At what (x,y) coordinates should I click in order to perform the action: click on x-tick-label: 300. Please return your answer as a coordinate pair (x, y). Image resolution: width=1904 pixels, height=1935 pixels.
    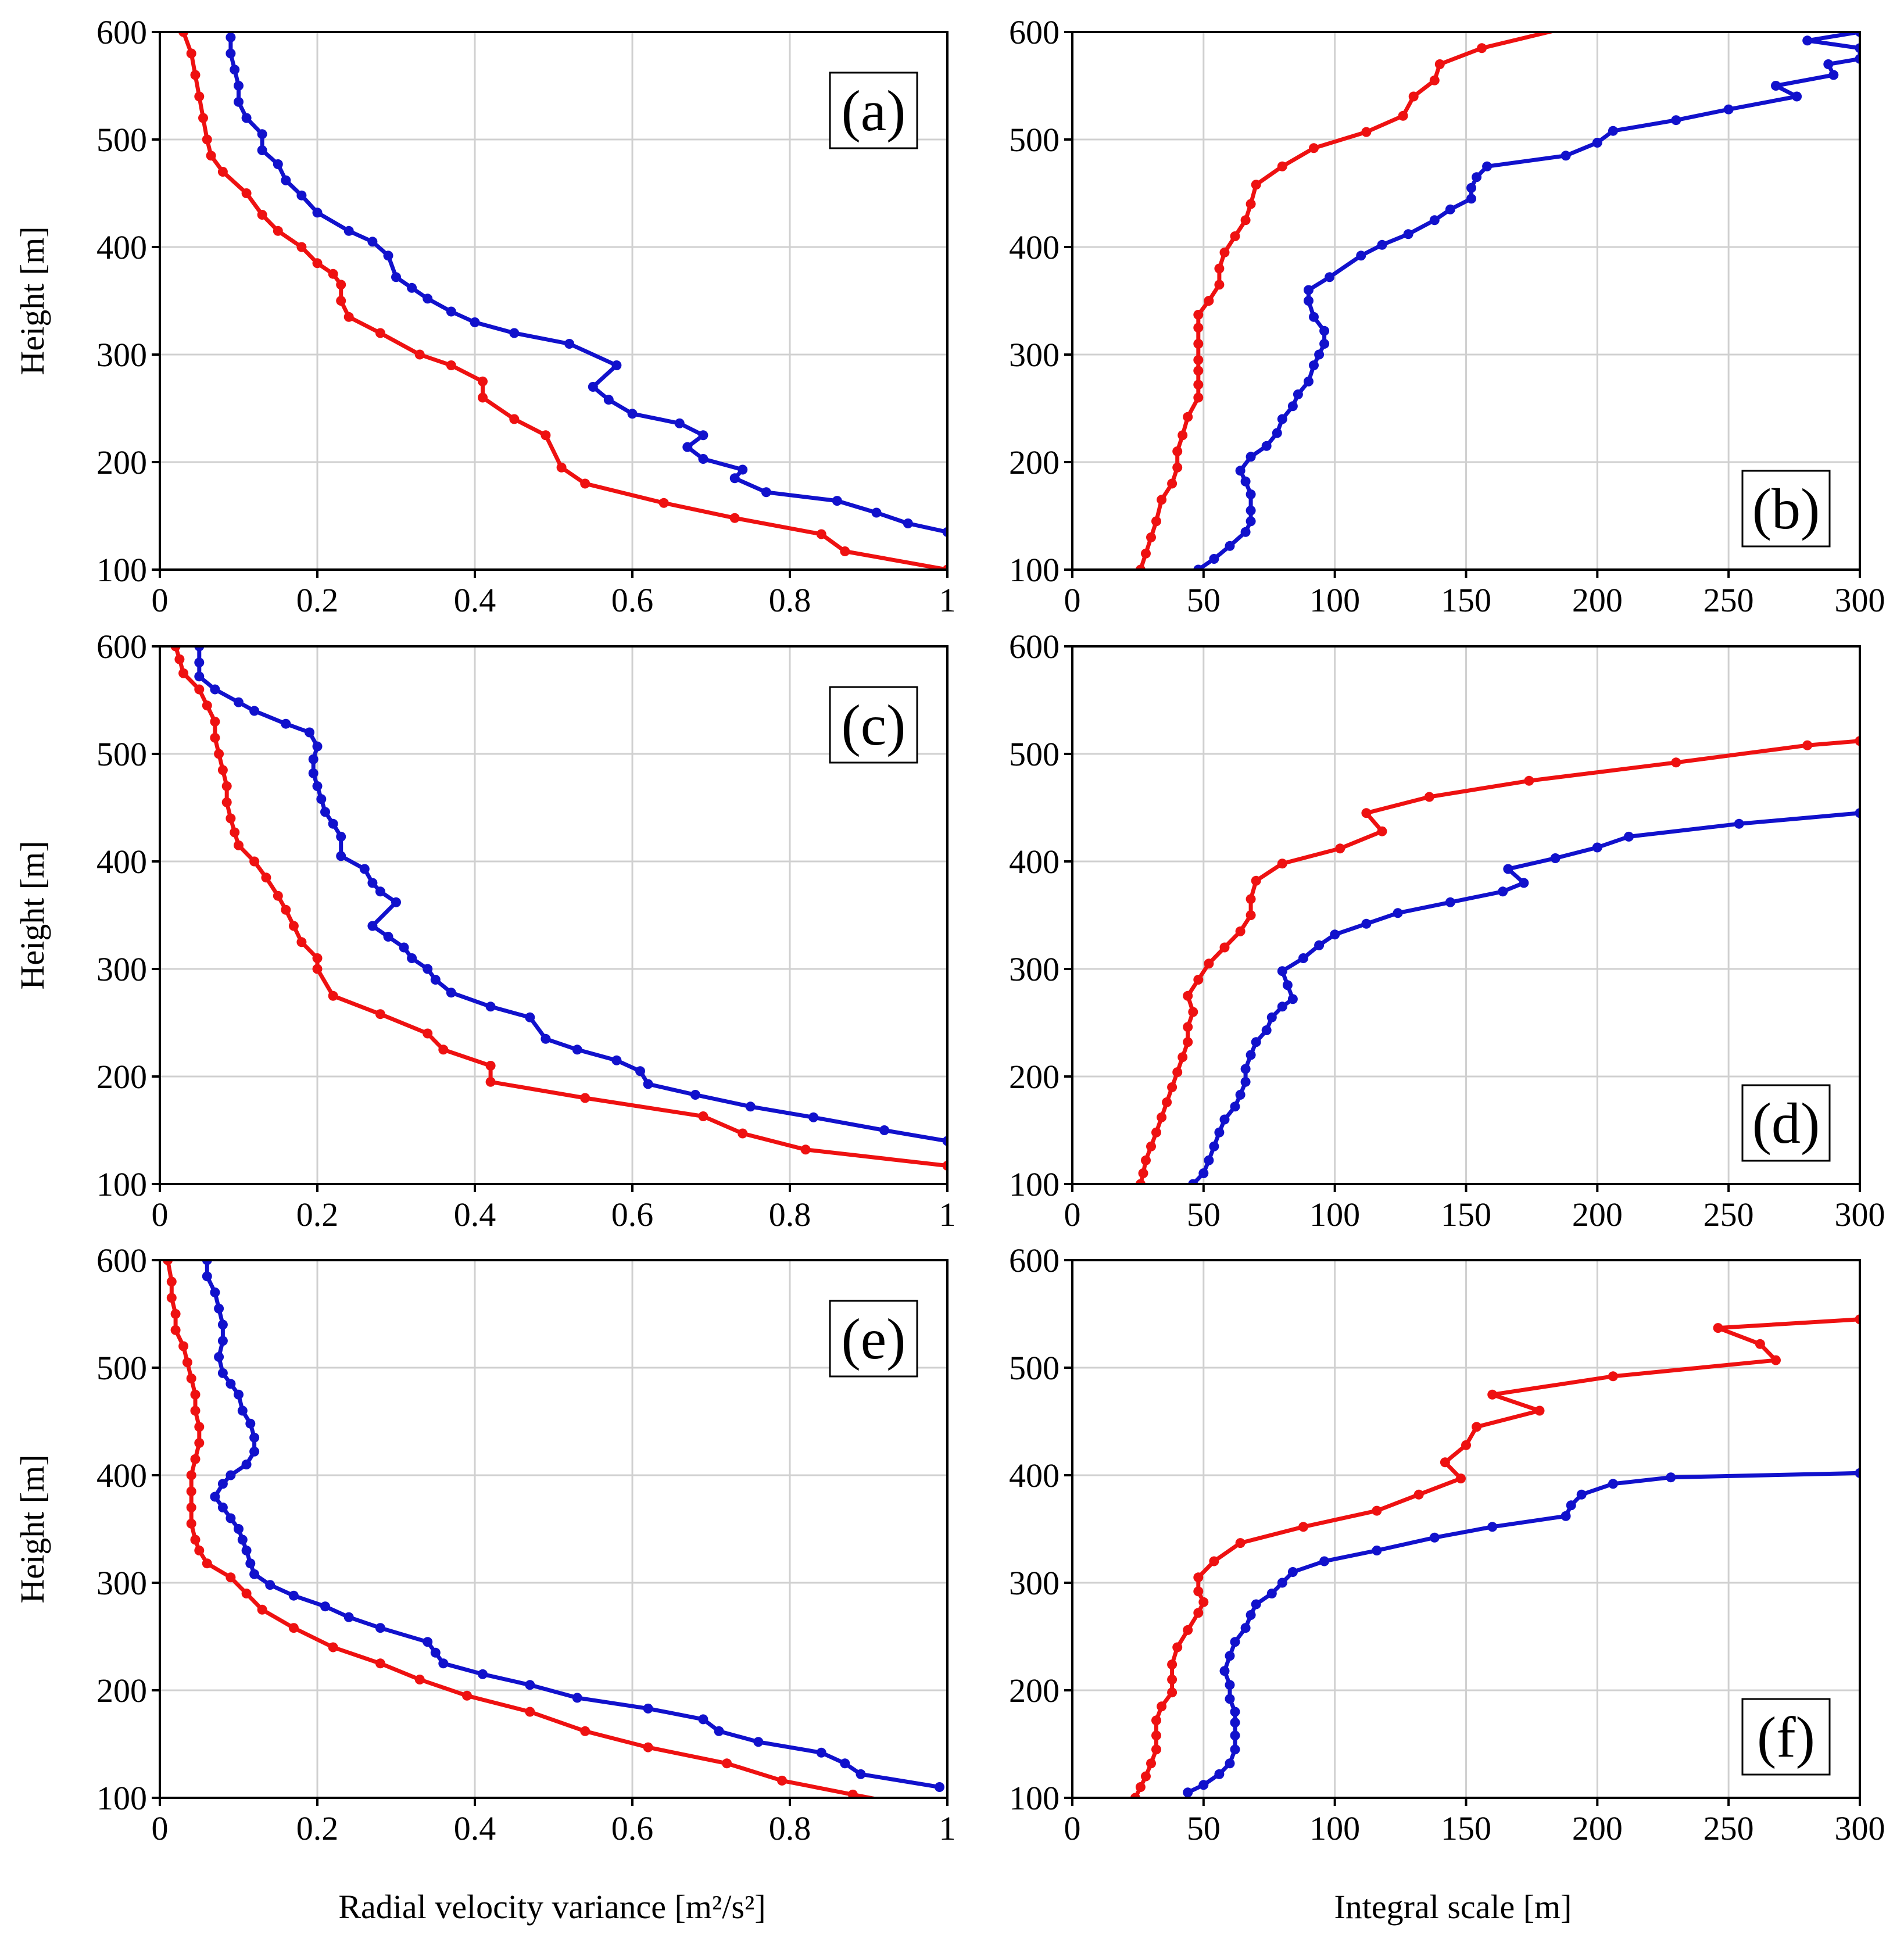
    Looking at the image, I should click on (1860, 1214).